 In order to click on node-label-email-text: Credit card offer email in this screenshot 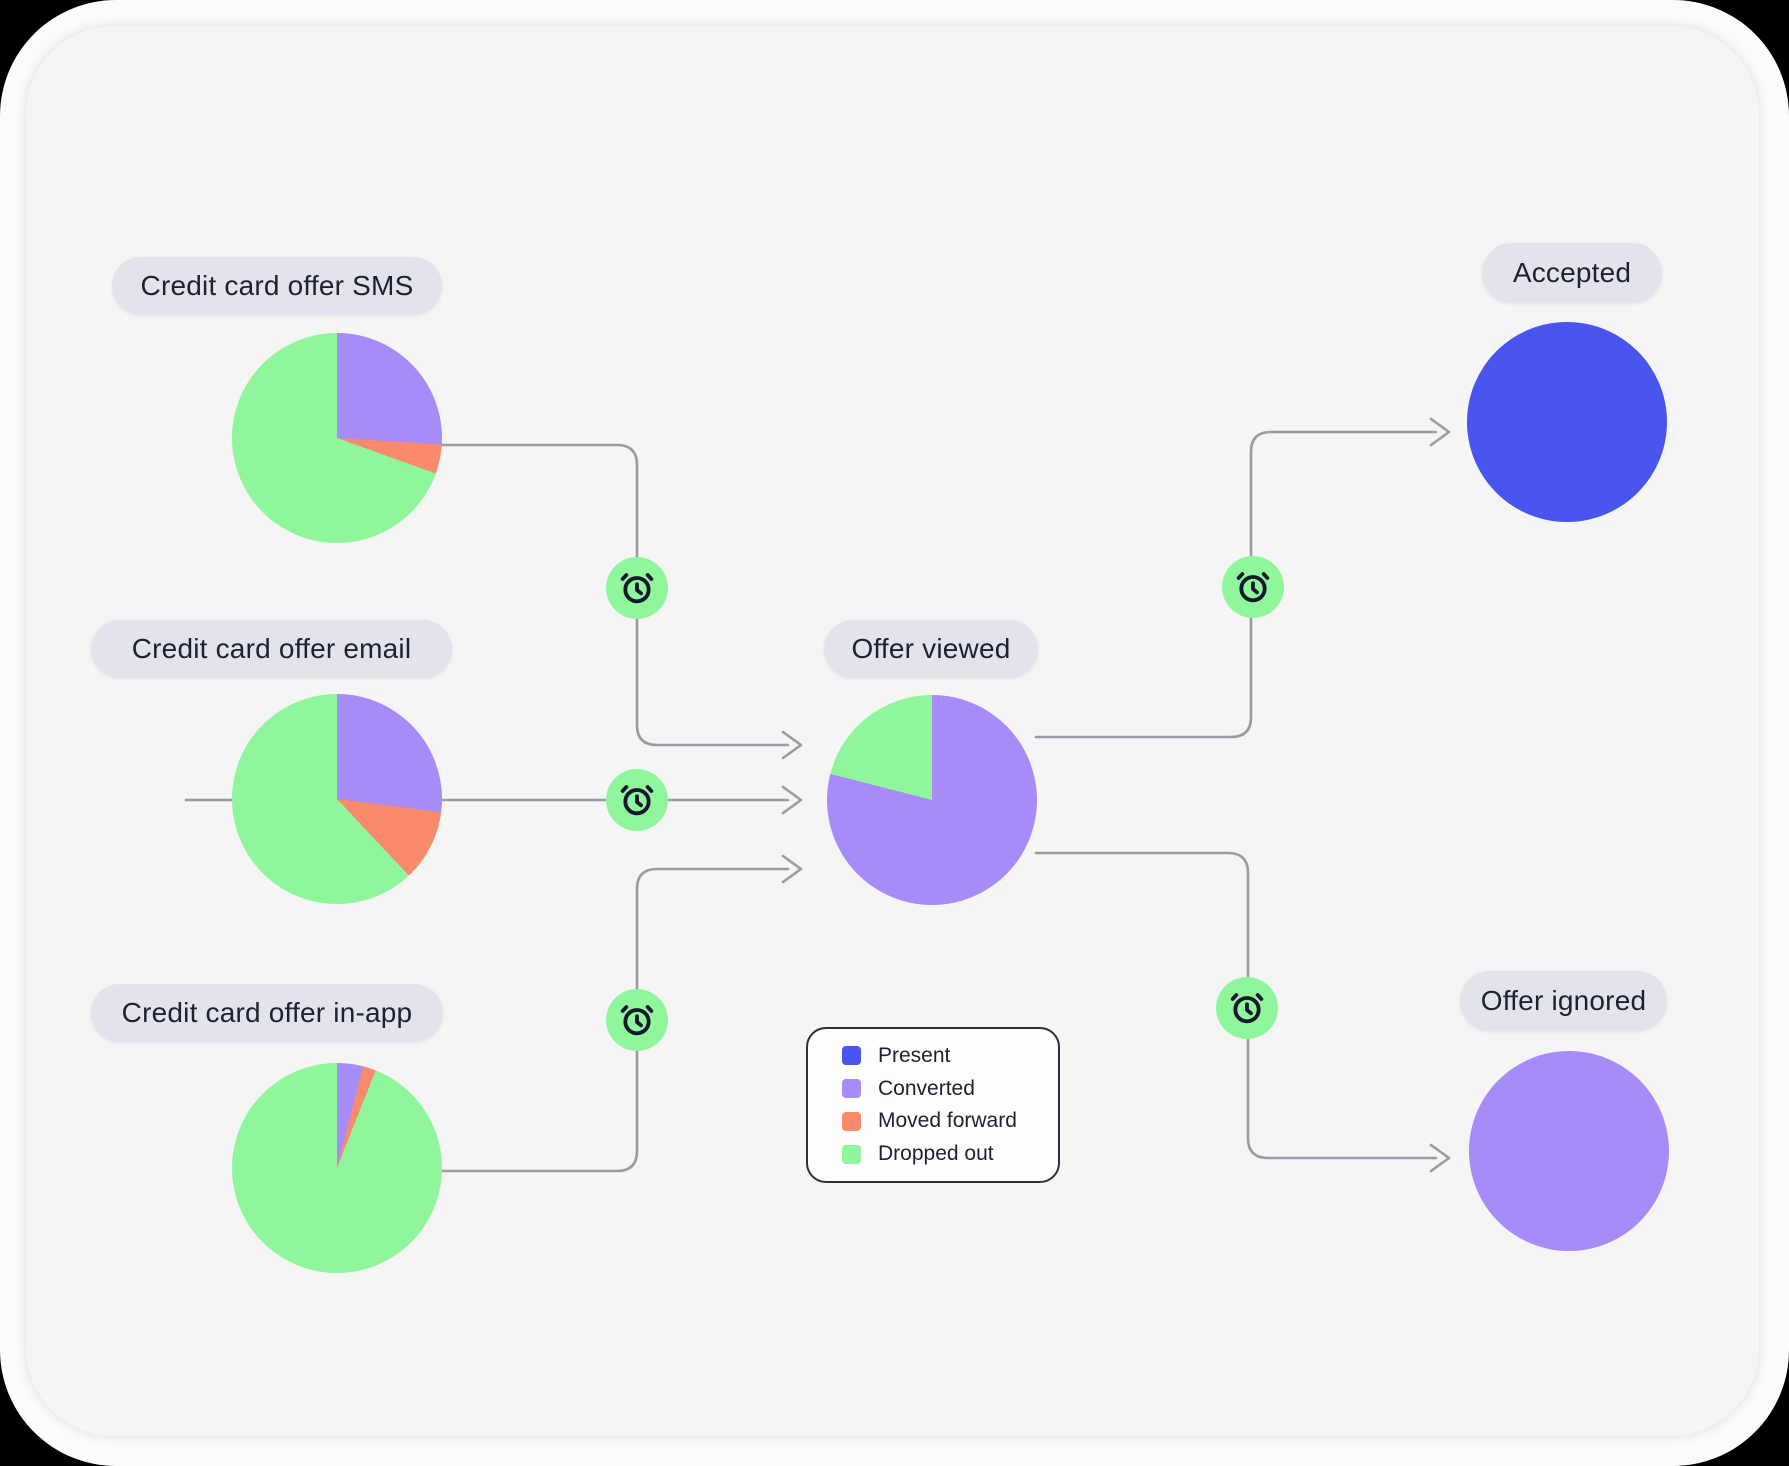, I will do `click(271, 648)`.